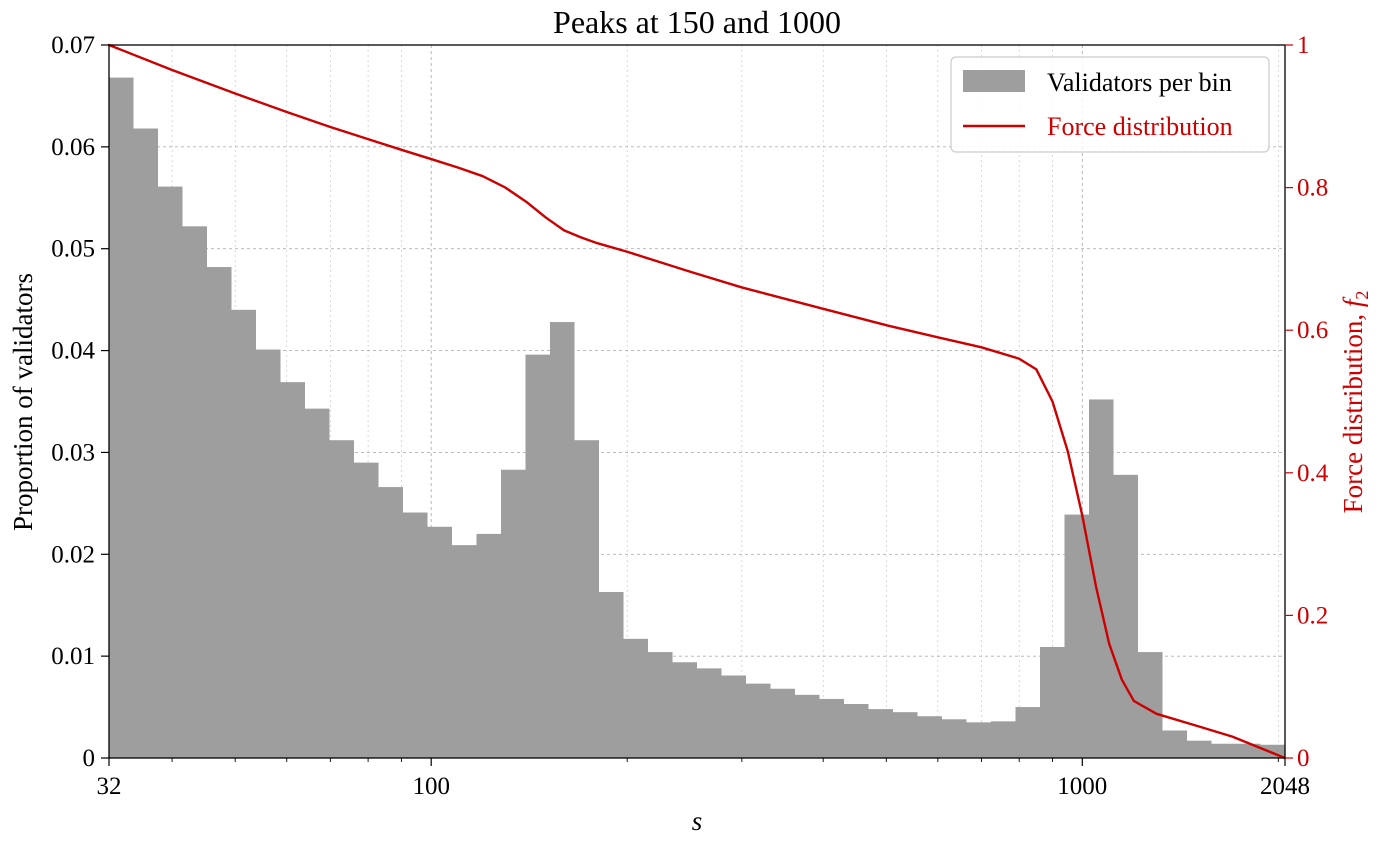  What do you see at coordinates (1353, 301) in the screenshot?
I see `y2-axis-label-math: f` at bounding box center [1353, 301].